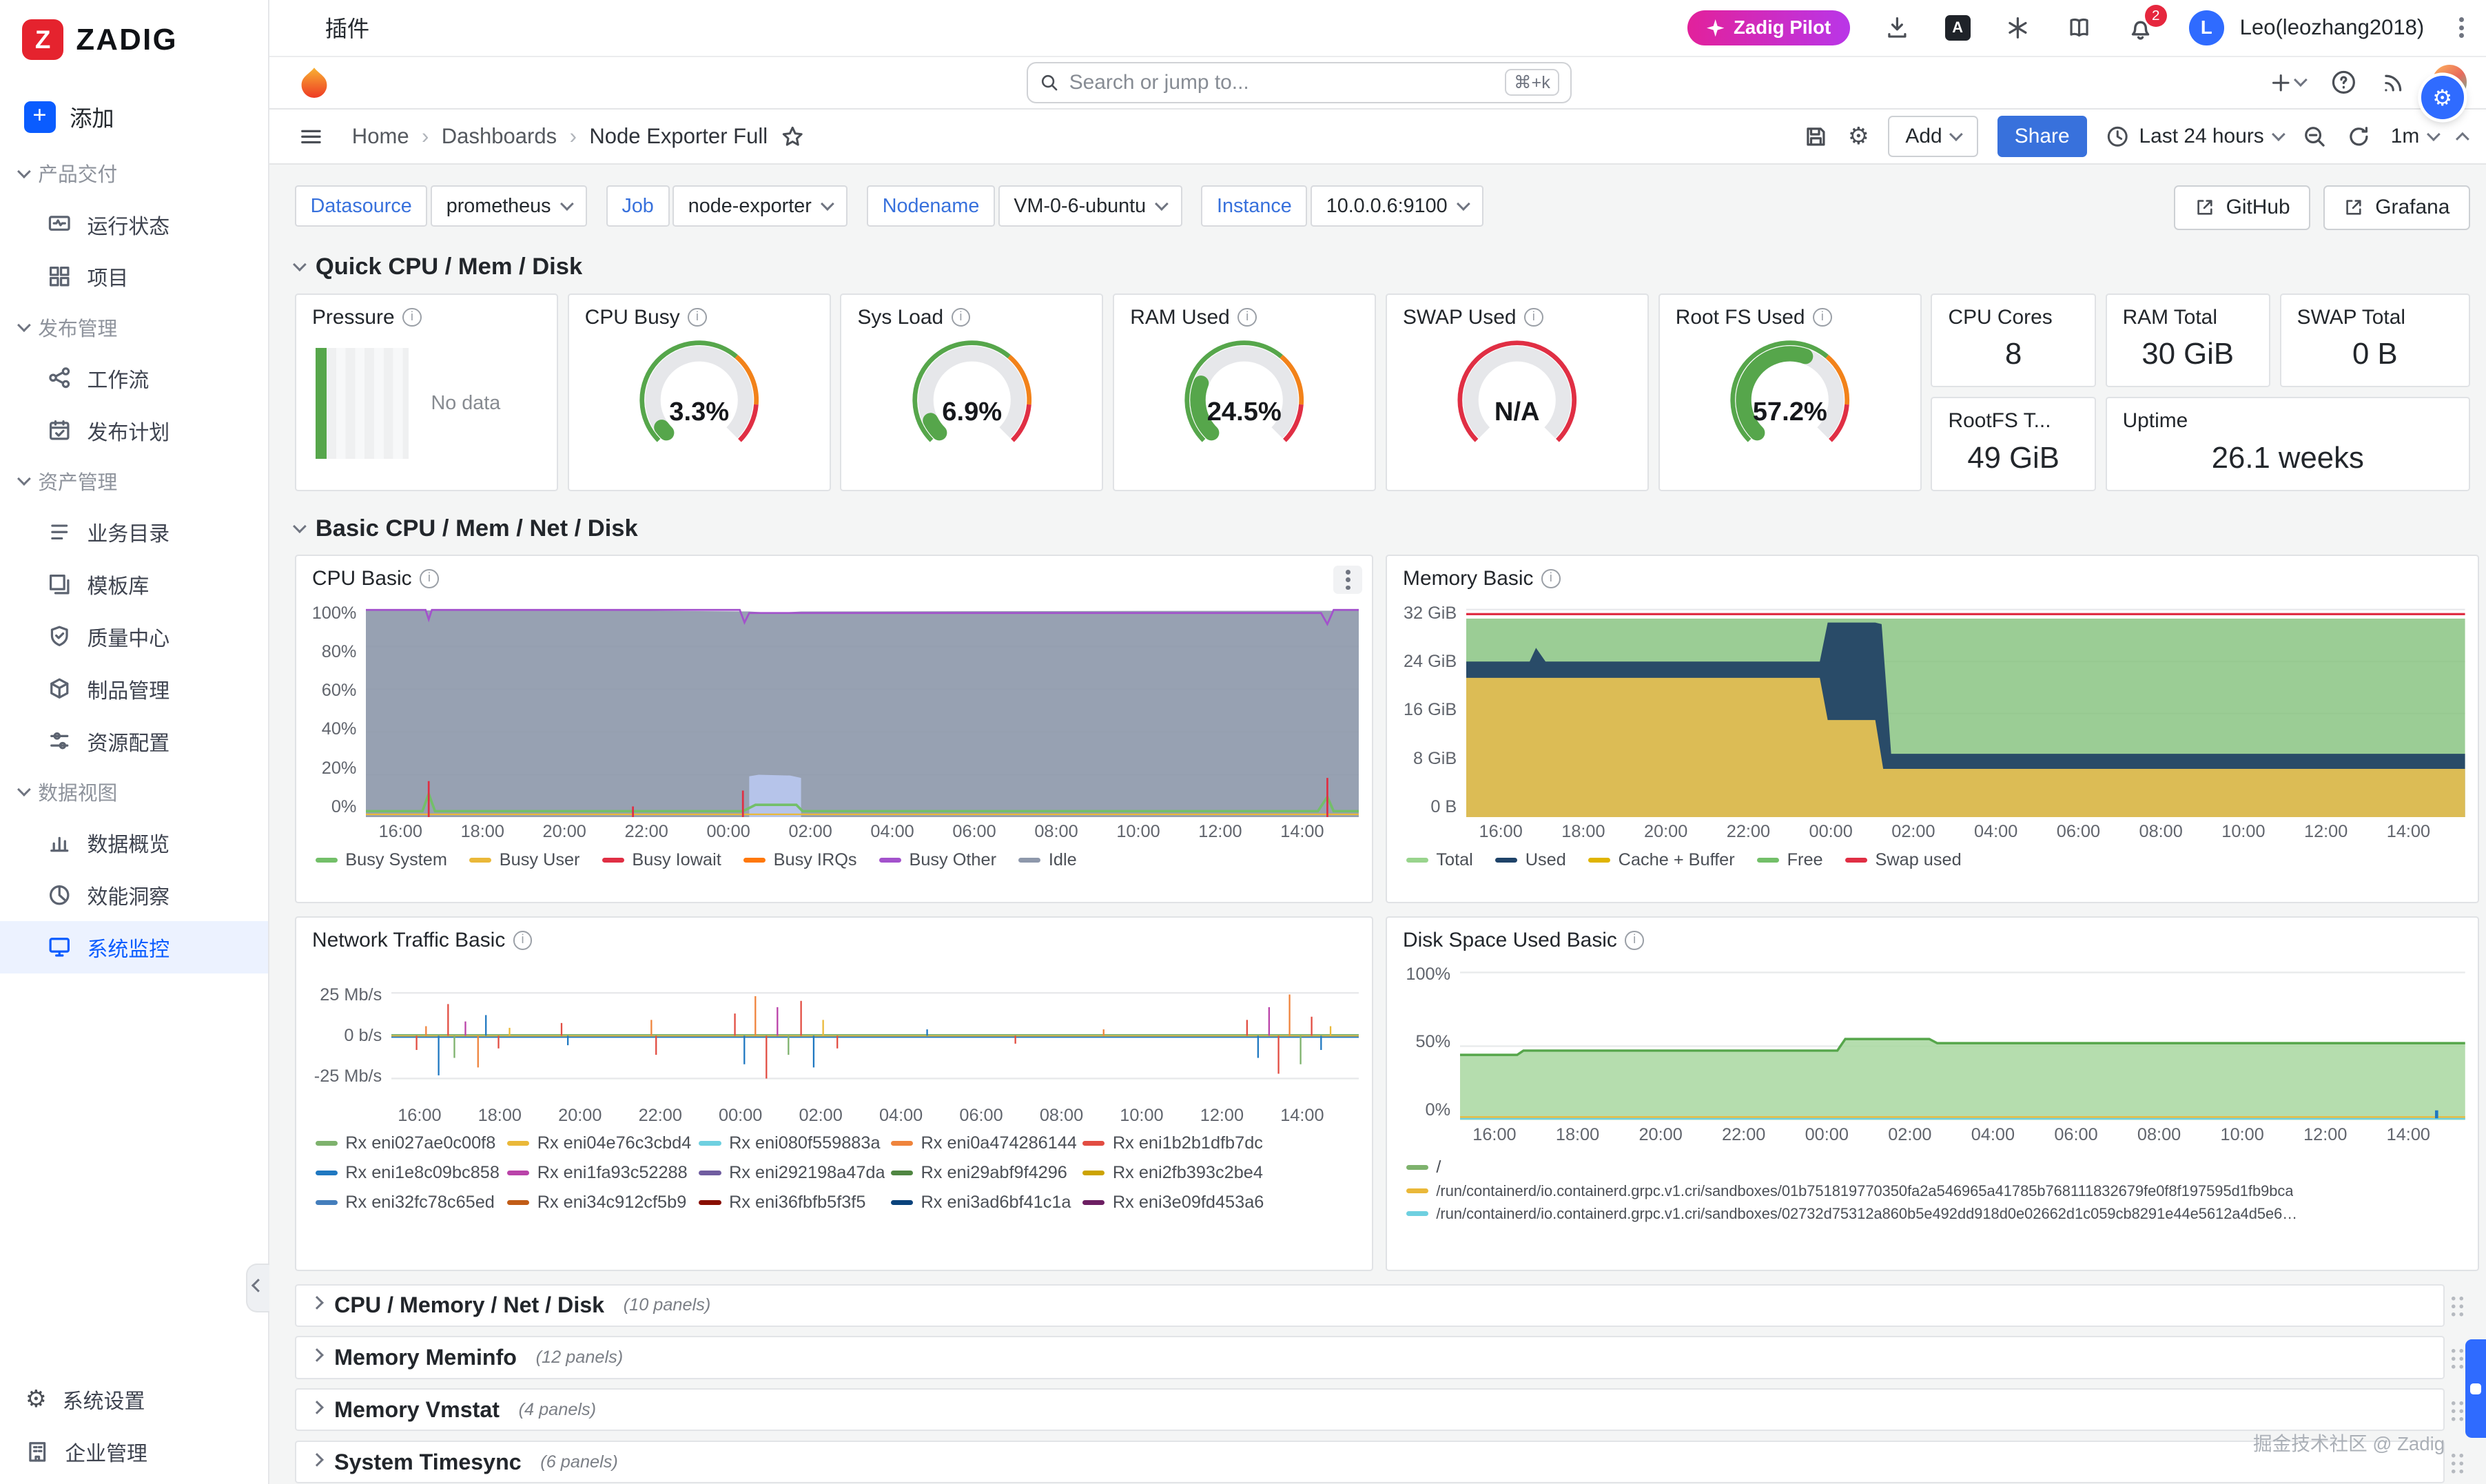 Image resolution: width=2486 pixels, height=1484 pixels. I want to click on sidebar-item-projects: 项目, so click(134, 277).